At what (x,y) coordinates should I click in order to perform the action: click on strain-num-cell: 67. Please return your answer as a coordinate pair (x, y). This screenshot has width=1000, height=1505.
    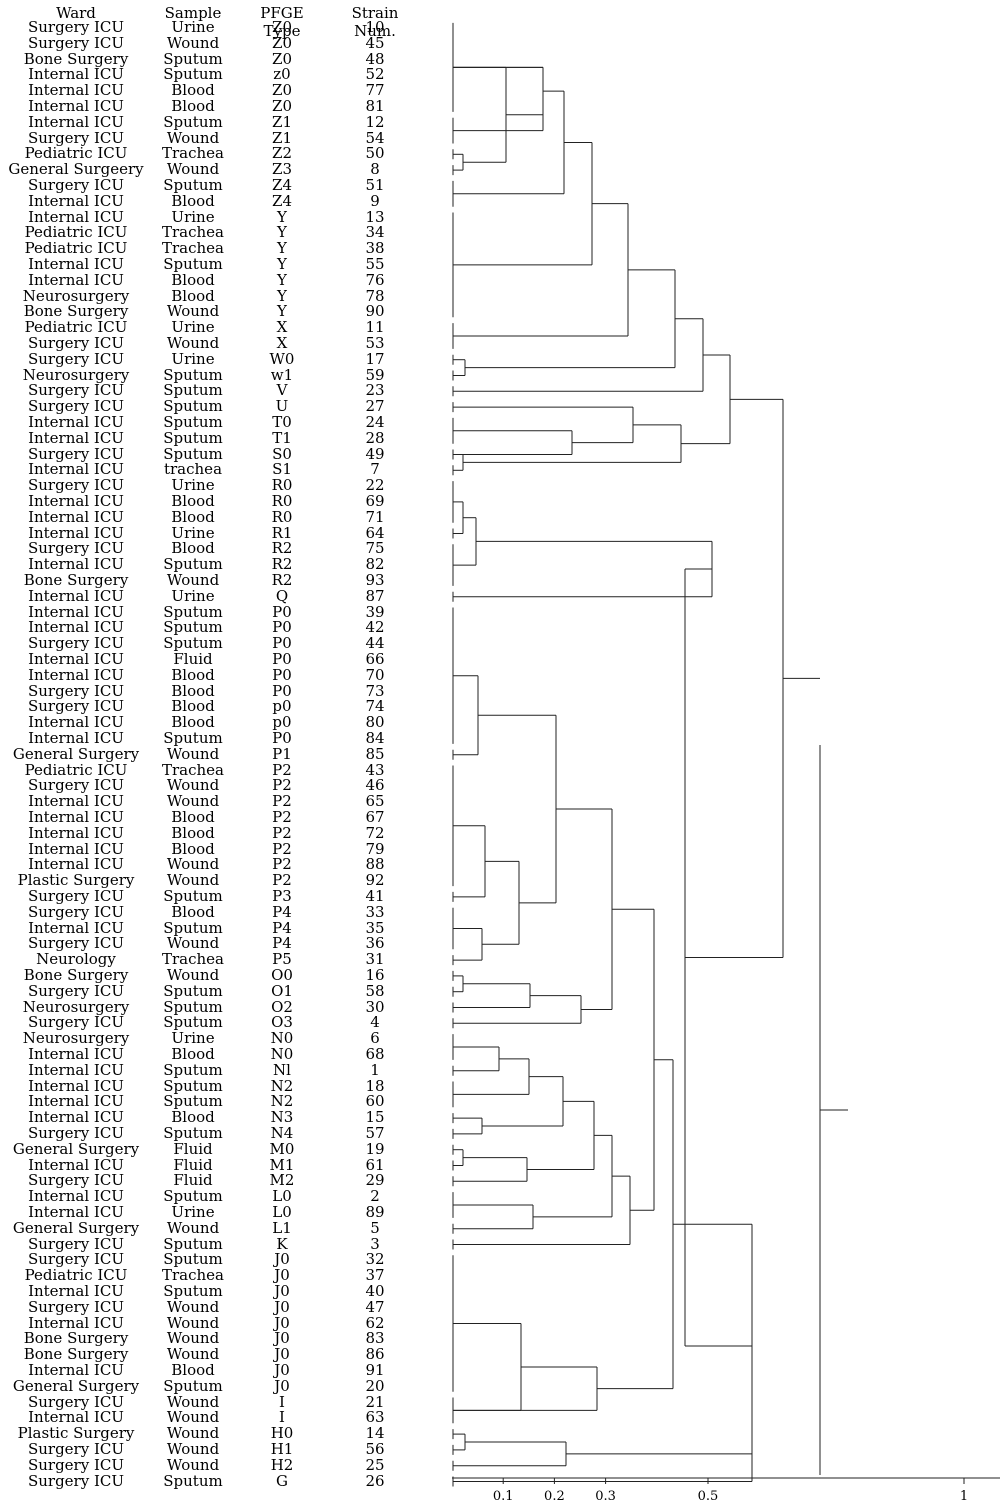
    Looking at the image, I should click on (375, 817).